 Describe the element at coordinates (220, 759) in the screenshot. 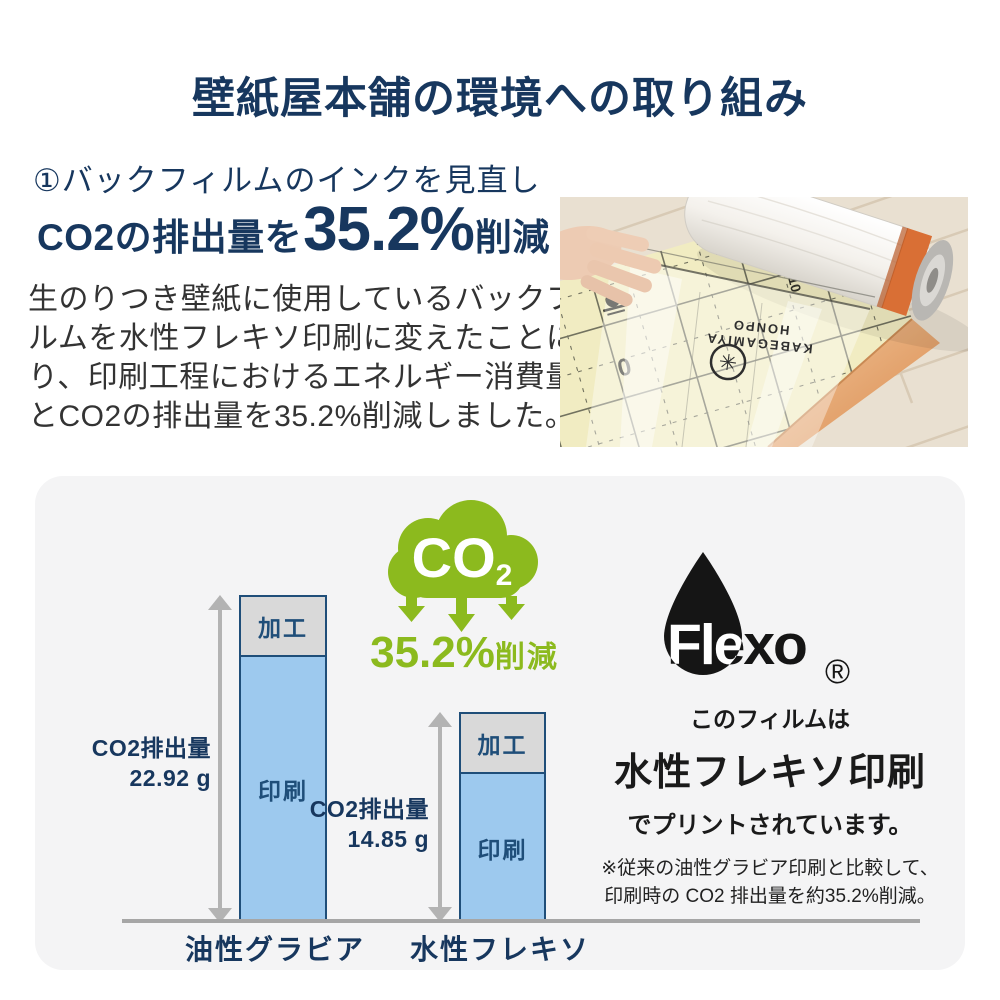

I see `measure-arrow-left` at that location.